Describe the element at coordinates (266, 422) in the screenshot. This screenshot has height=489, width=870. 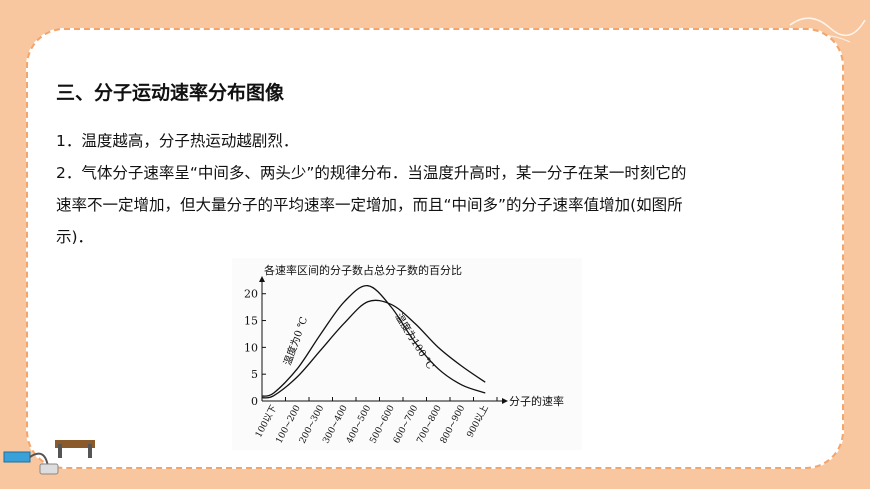
I see `x-tick-label: 100以下` at that location.